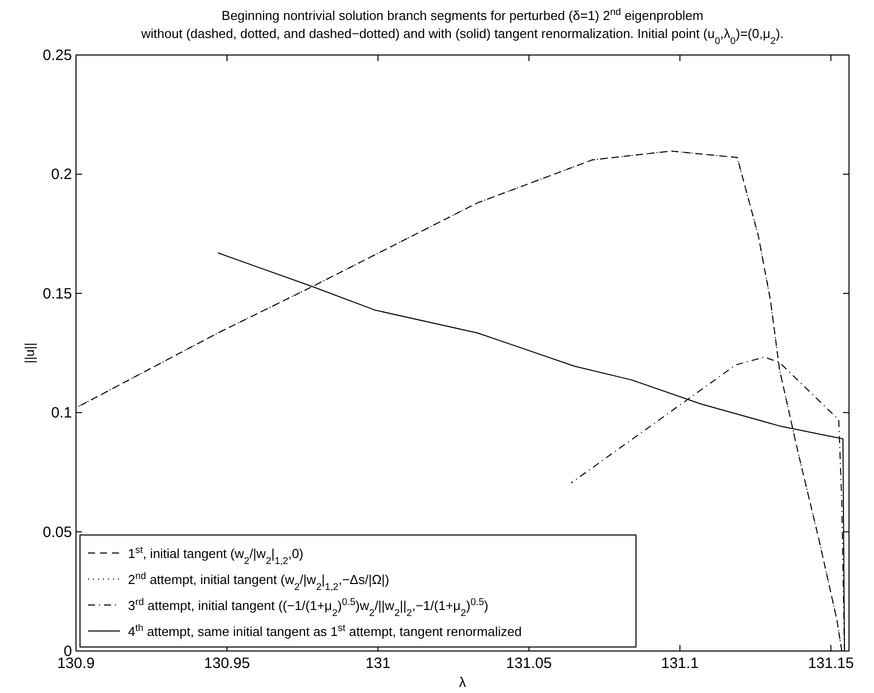  Describe the element at coordinates (463, 14) in the screenshot. I see `chart-title: Beginning nontrivial solution branch segments for perturbed (δ=1) 2$^{nd}$ eigenproblem` at that location.